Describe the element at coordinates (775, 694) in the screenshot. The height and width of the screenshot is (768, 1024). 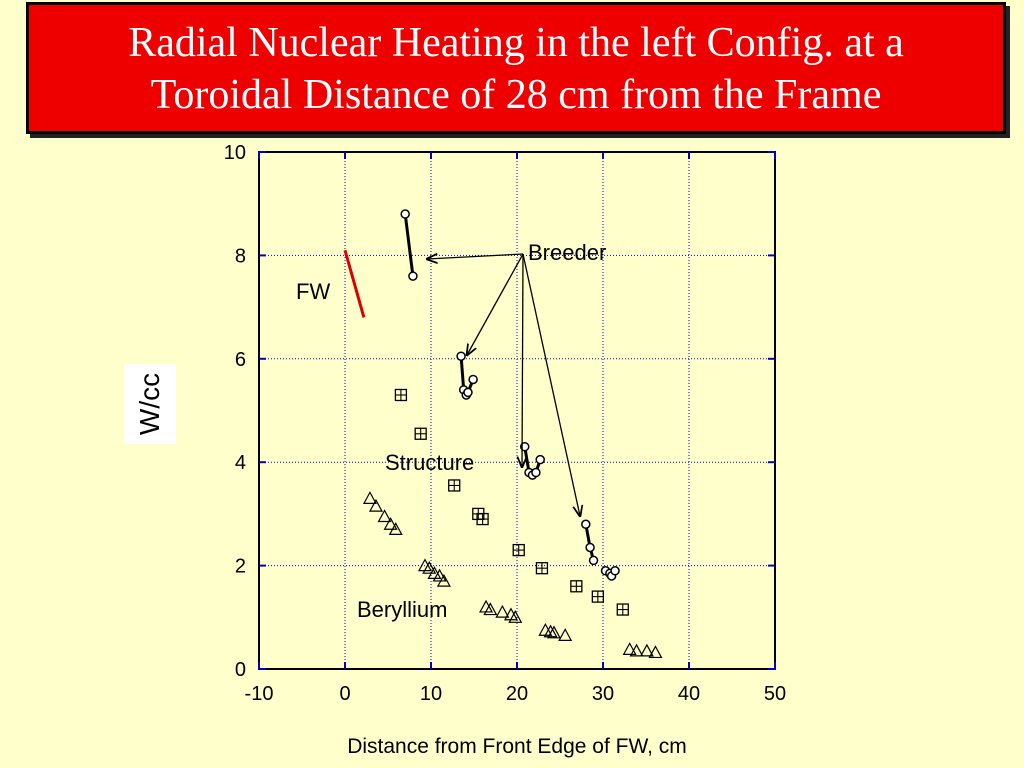
I see `x-tick-label: 50` at that location.